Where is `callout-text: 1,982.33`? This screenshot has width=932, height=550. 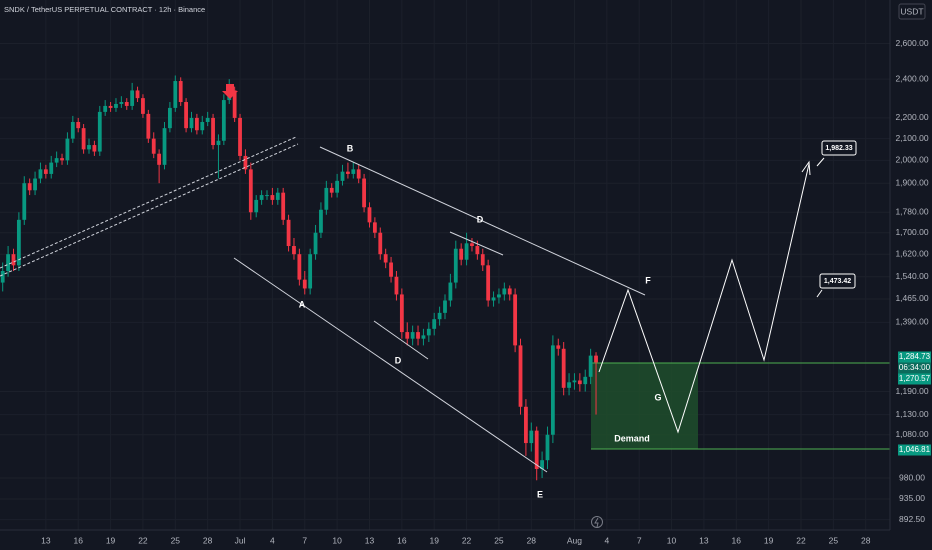 callout-text: 1,982.33 is located at coordinates (838, 148).